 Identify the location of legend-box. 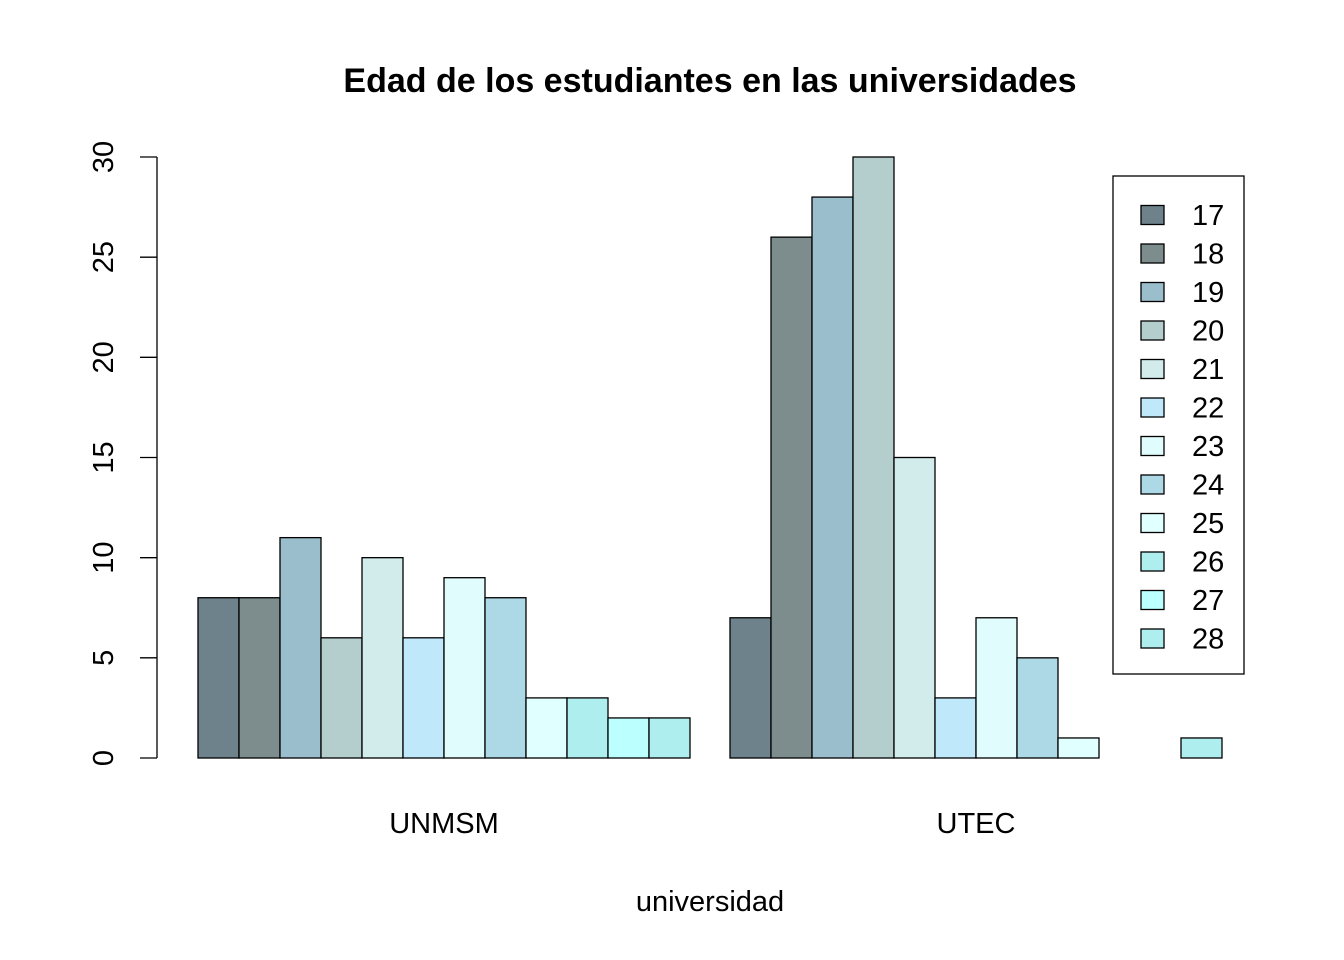
(1178, 425).